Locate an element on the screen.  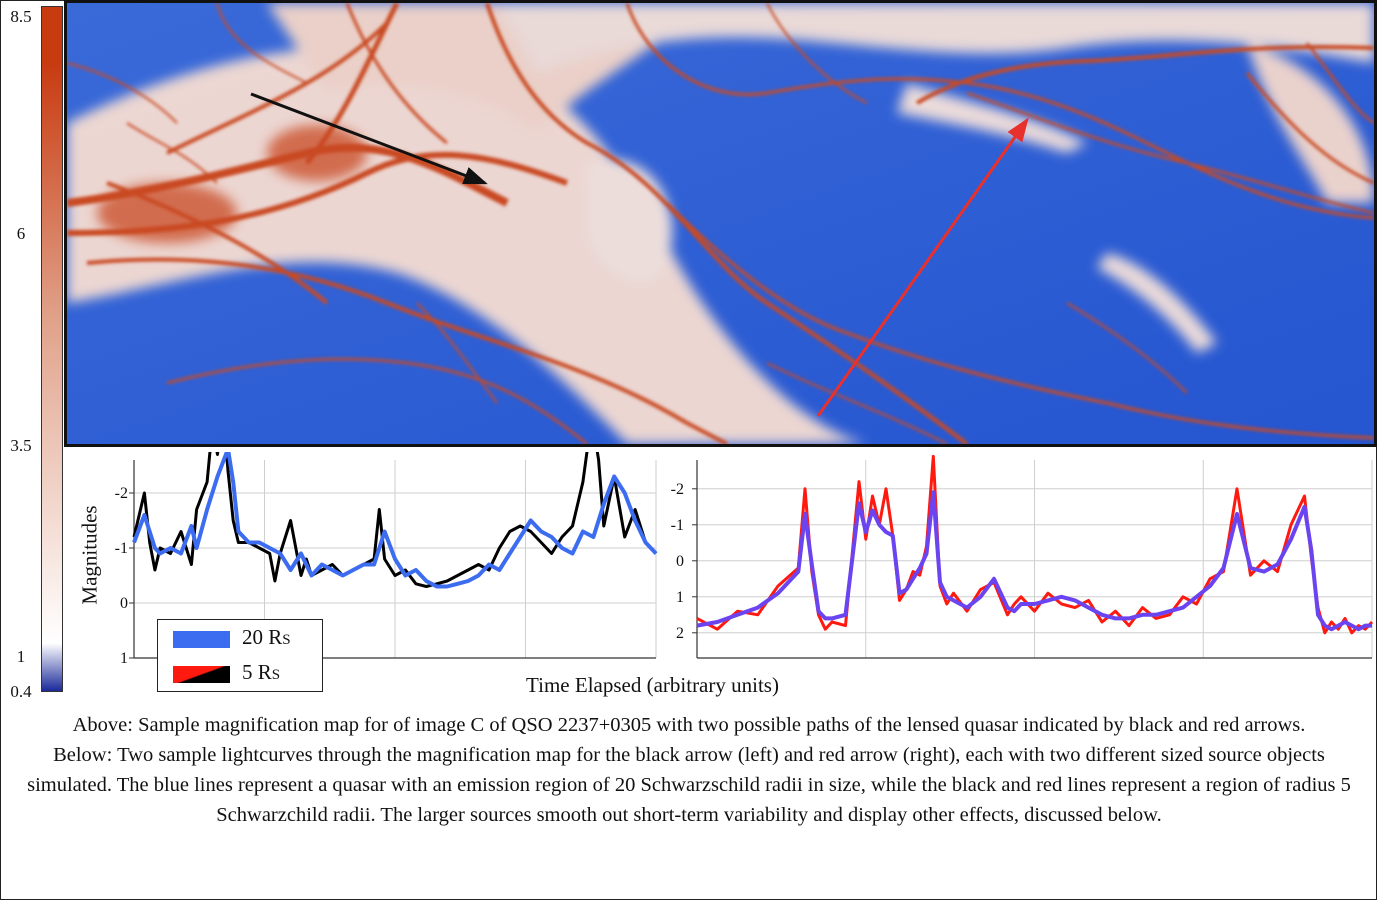
lightcurve-red-arrow: -2 -1 0 1 2 is located at coordinates (1022, 556).